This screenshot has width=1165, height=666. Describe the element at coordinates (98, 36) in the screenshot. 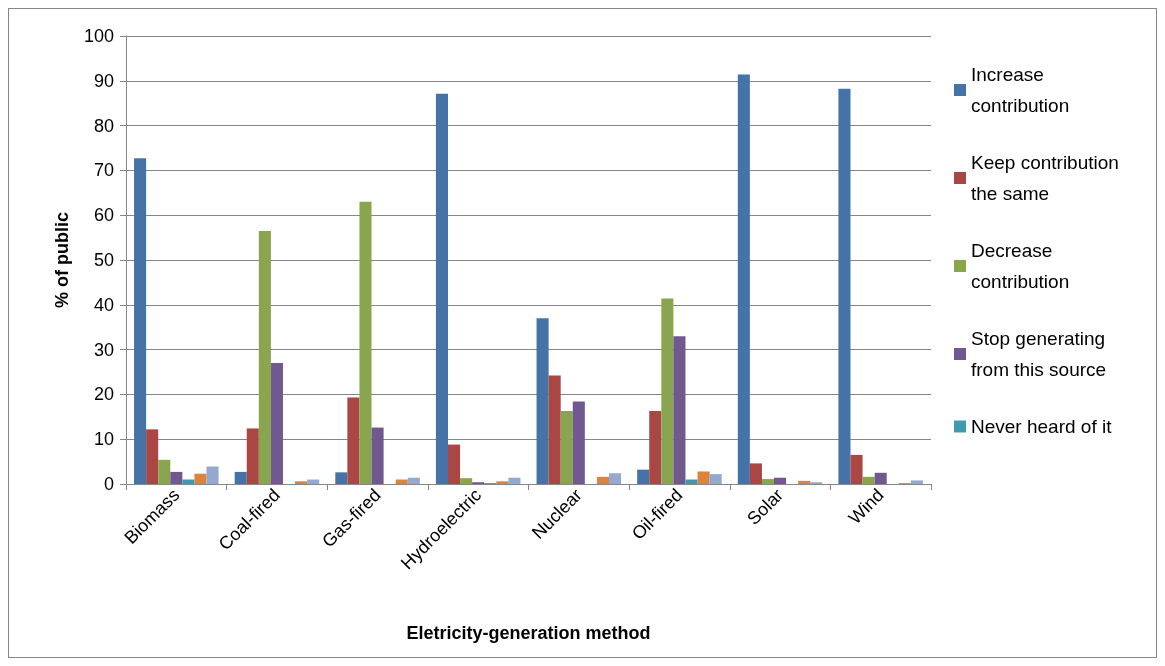

I see `y-tick-label: 100` at that location.